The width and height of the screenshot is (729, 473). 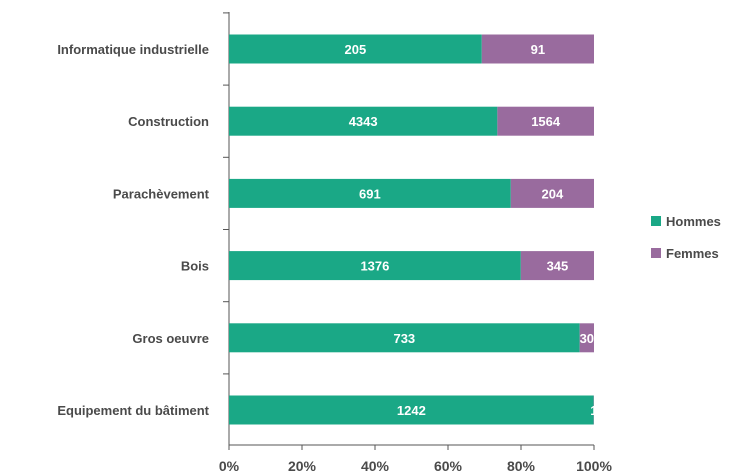 What do you see at coordinates (686, 237) in the screenshot?
I see `legend: Hommes Femmes` at bounding box center [686, 237].